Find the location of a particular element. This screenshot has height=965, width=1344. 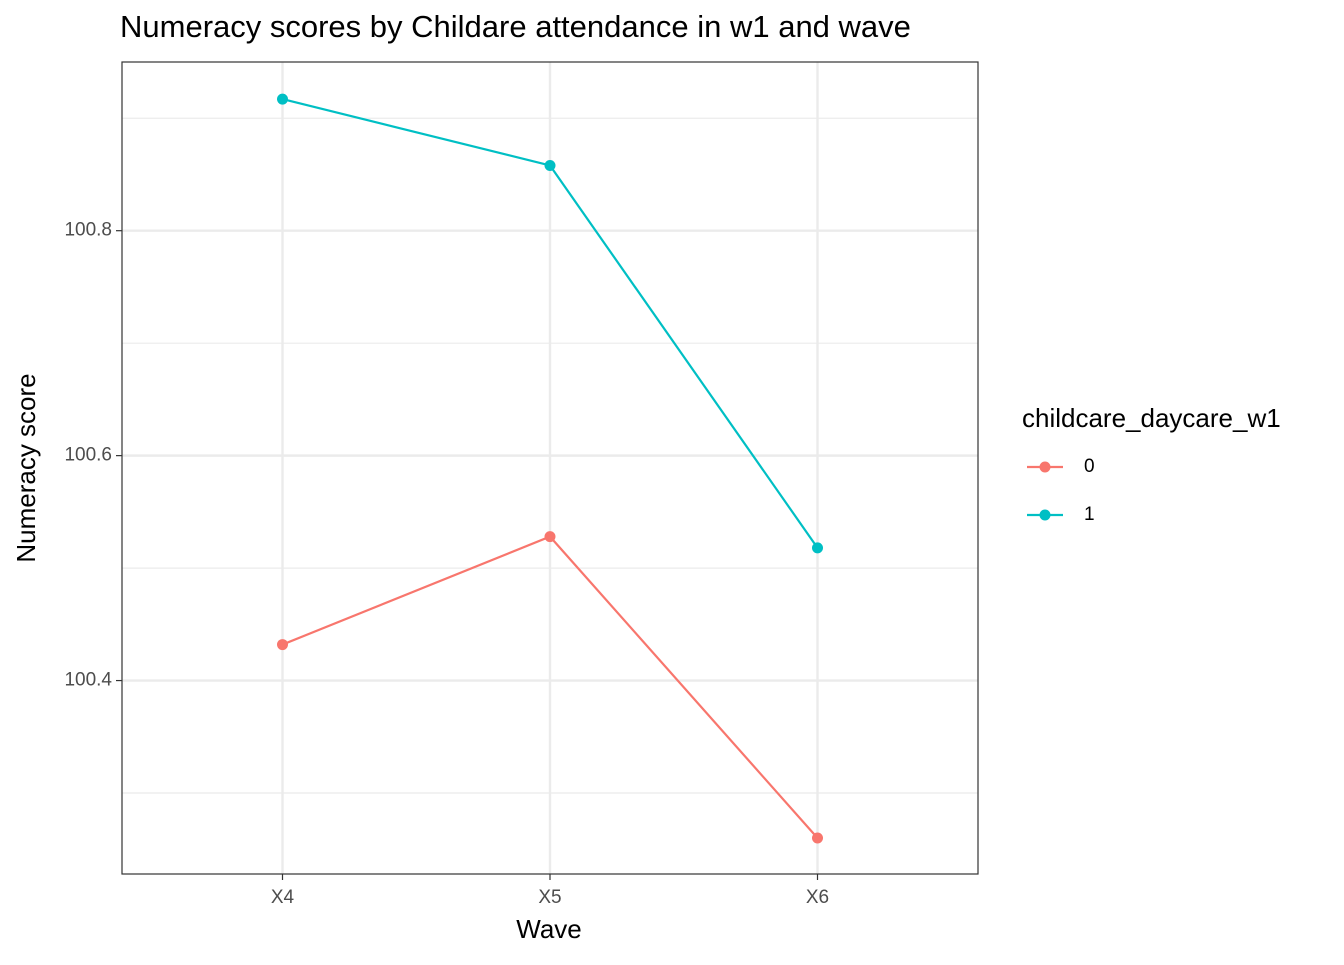

y-tick-label: 100.4 is located at coordinates (88, 680).